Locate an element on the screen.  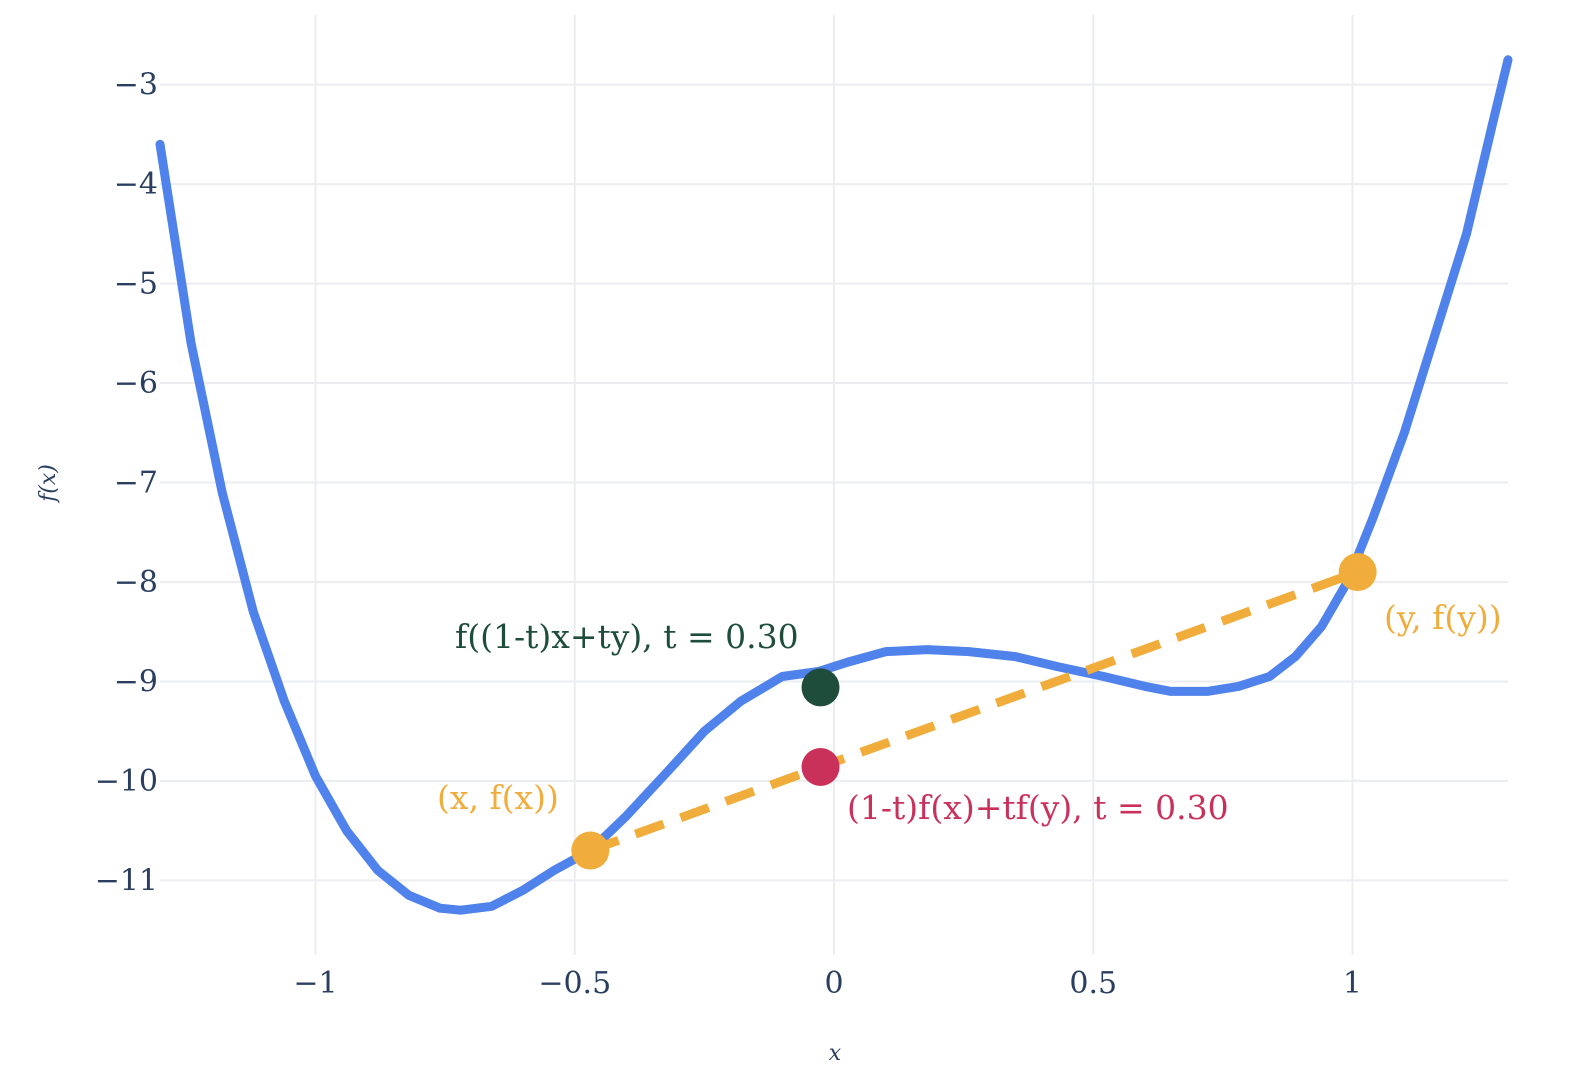
points-layer is located at coordinates (974, 711).